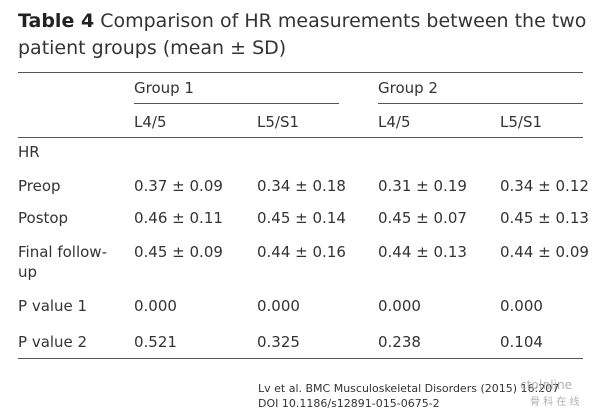 This screenshot has width=600, height=413. Describe the element at coordinates (349, 403) in the screenshot. I see `doi: DOI 10.1186/s12891-015-0675-2` at that location.